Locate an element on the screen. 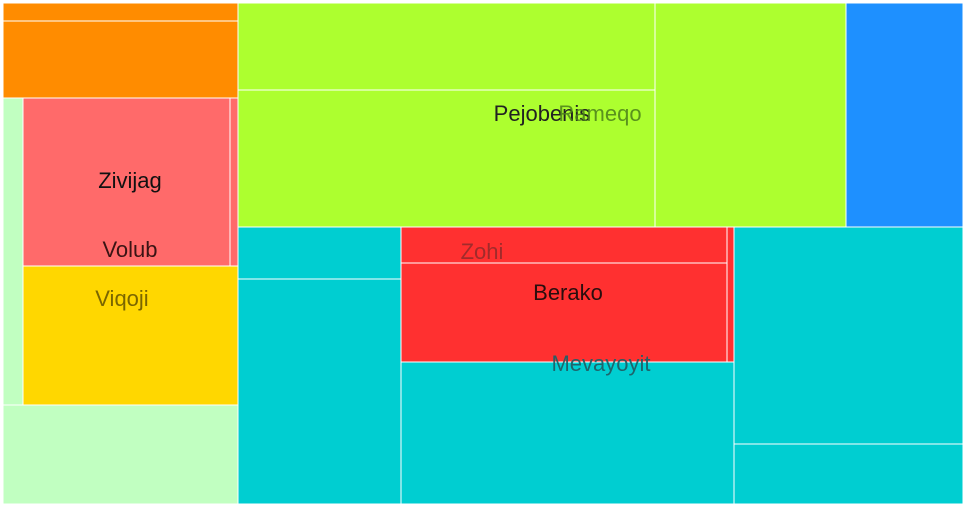  label-pejobenis: Pejobenis is located at coordinates (542, 113).